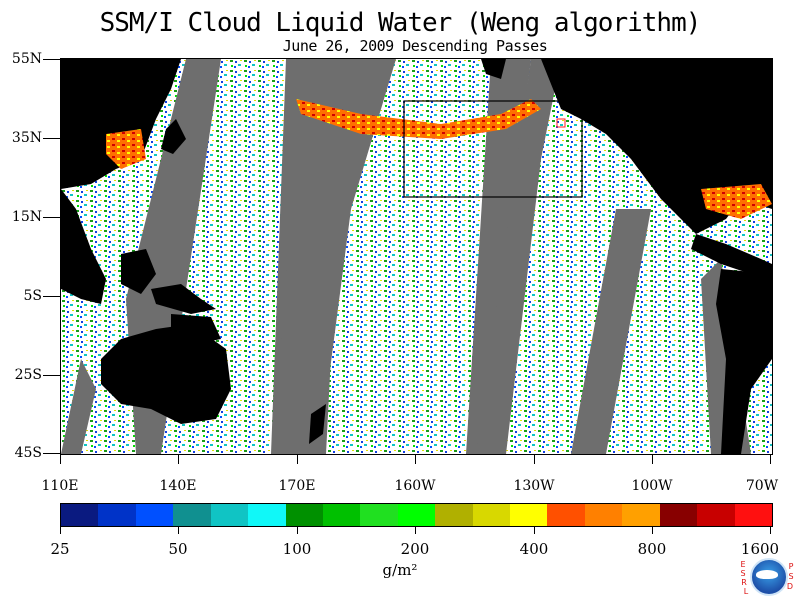 The width and height of the screenshot is (800, 600). Describe the element at coordinates (28, 453) in the screenshot. I see `y-tick-label: 45S` at that location.